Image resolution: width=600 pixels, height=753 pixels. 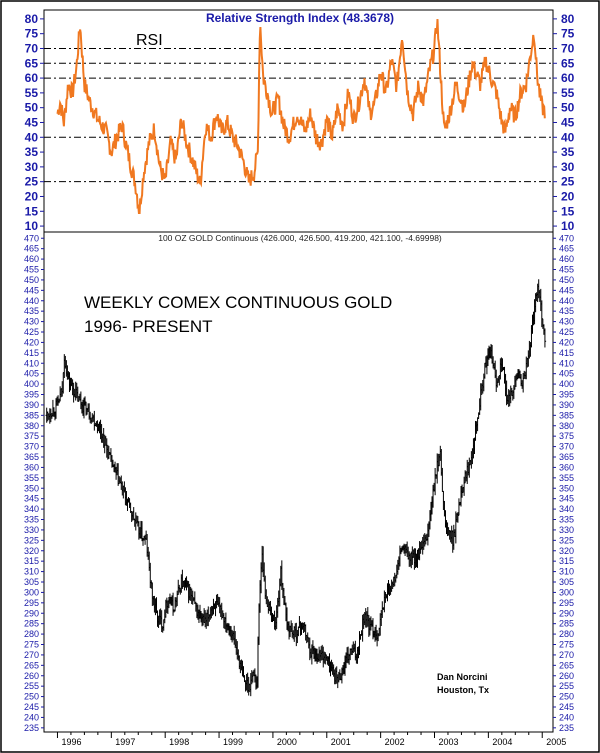 I want to click on price-tick-label: 295, so click(x=566, y=603).